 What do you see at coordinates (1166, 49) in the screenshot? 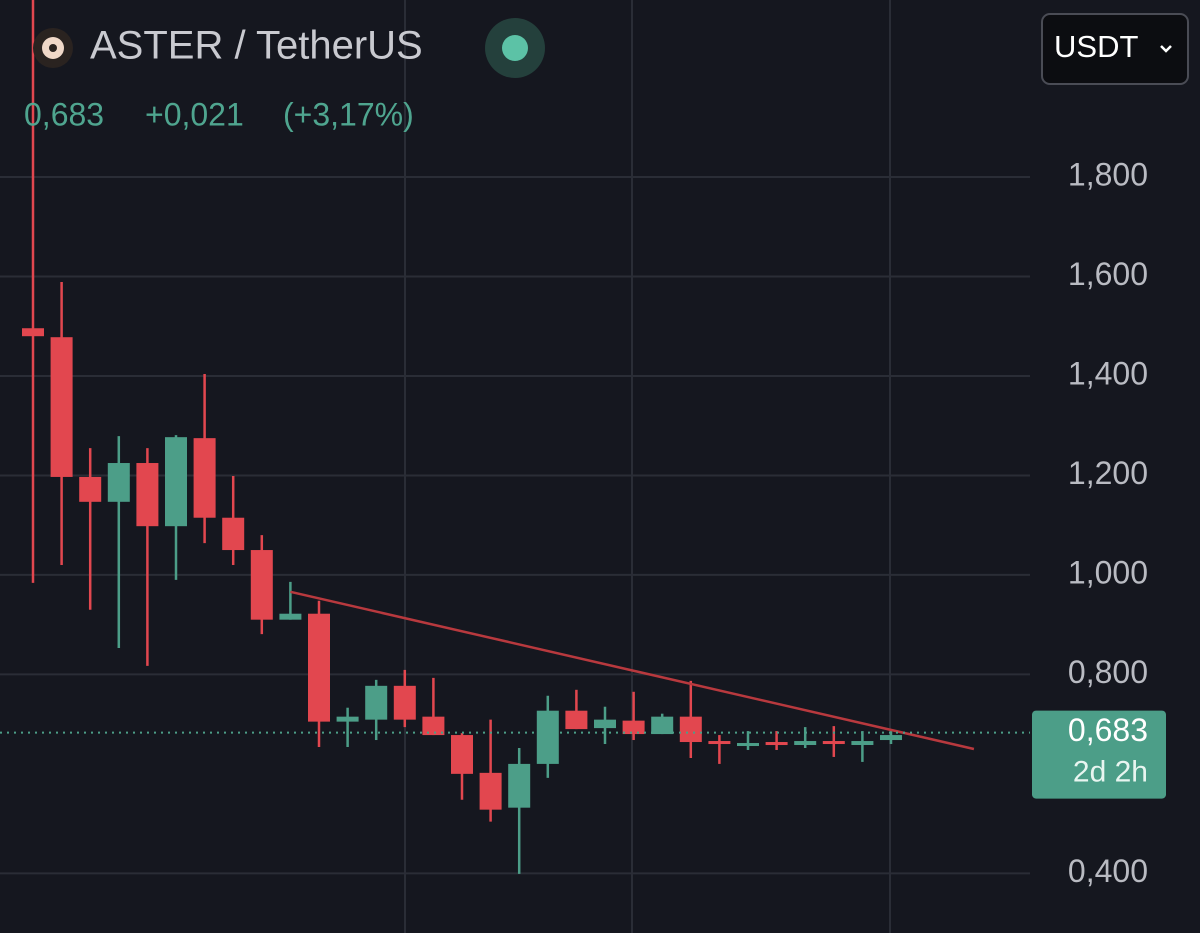
I see `chevron` at bounding box center [1166, 49].